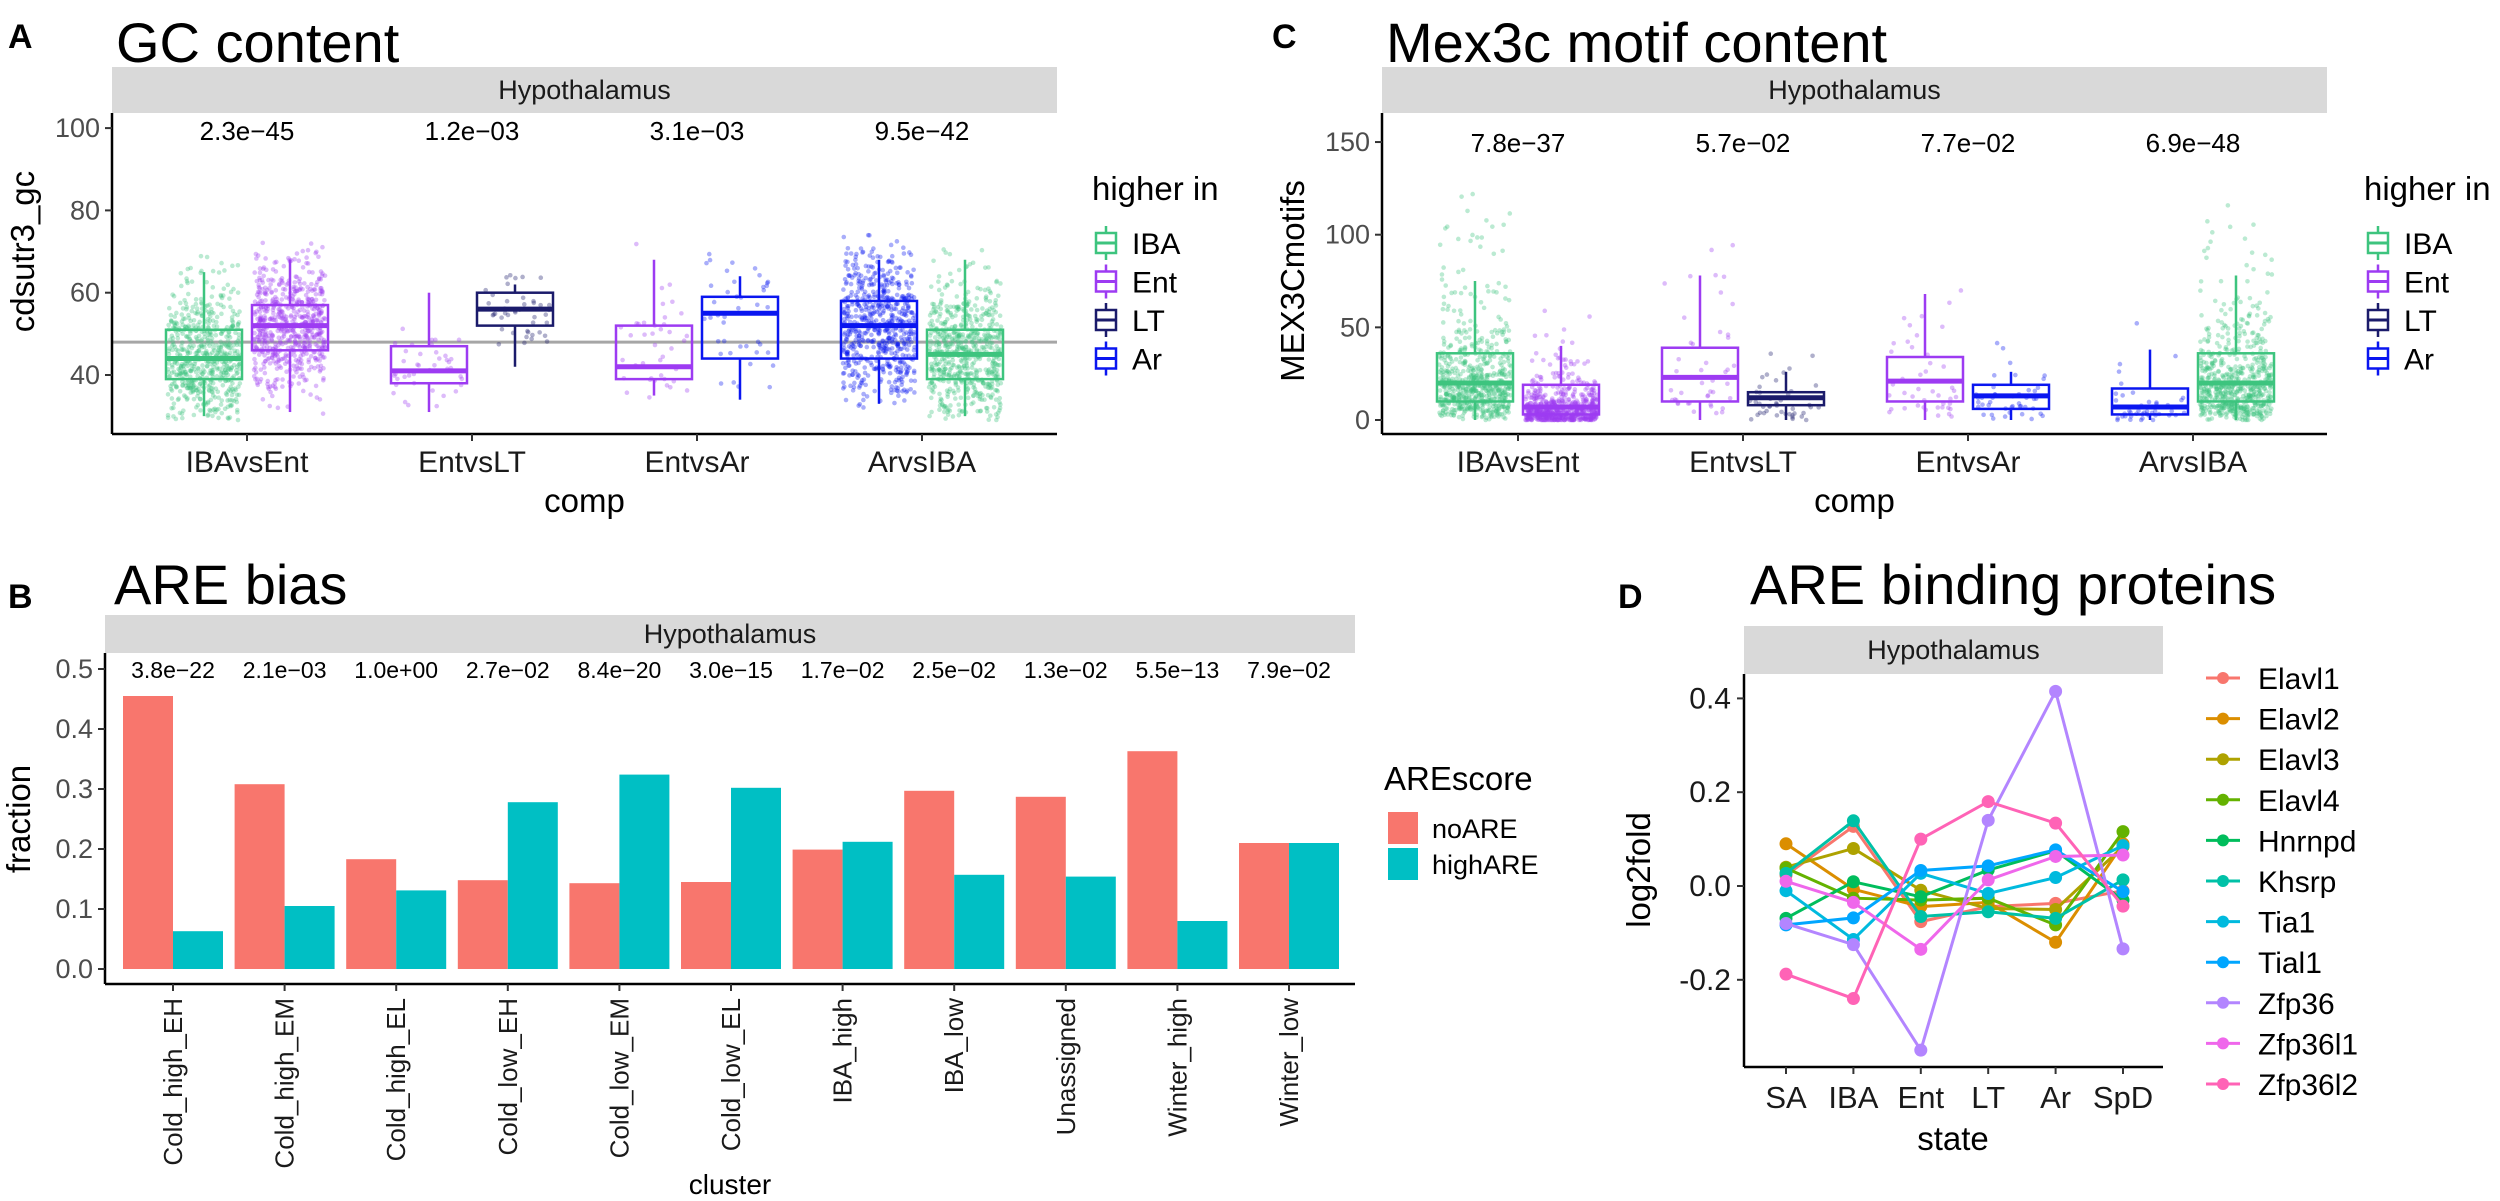 This screenshot has width=2500, height=1201. Describe the element at coordinates (1700, 331) in the screenshot. I see `box-ent` at that location.